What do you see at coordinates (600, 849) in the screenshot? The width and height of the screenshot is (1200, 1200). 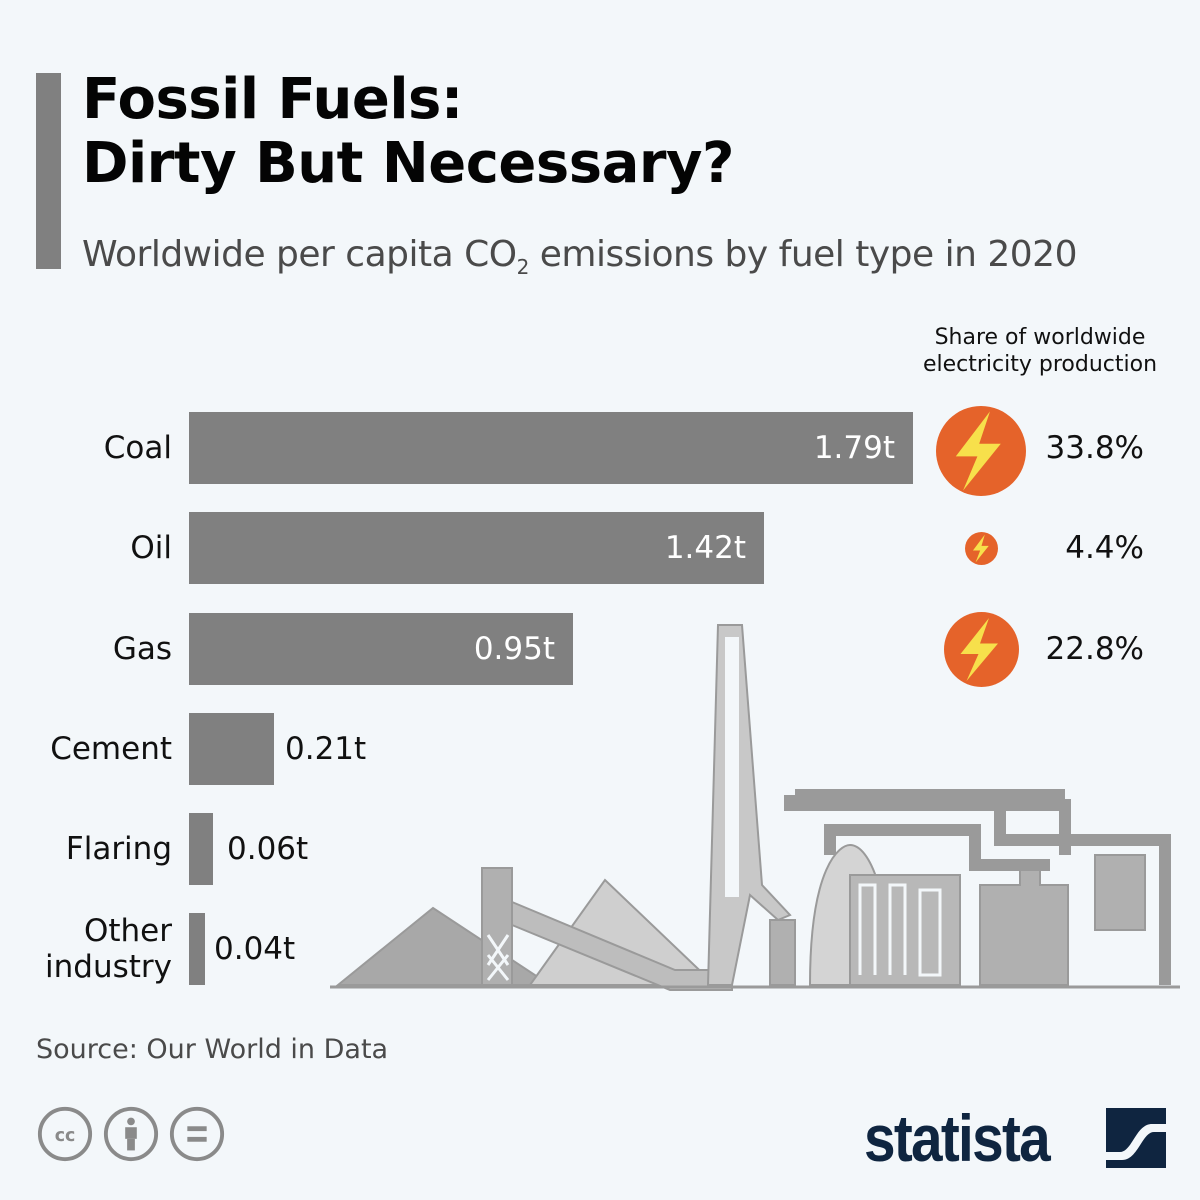 I see `chart-row-flaring: Flaring 0.06t` at bounding box center [600, 849].